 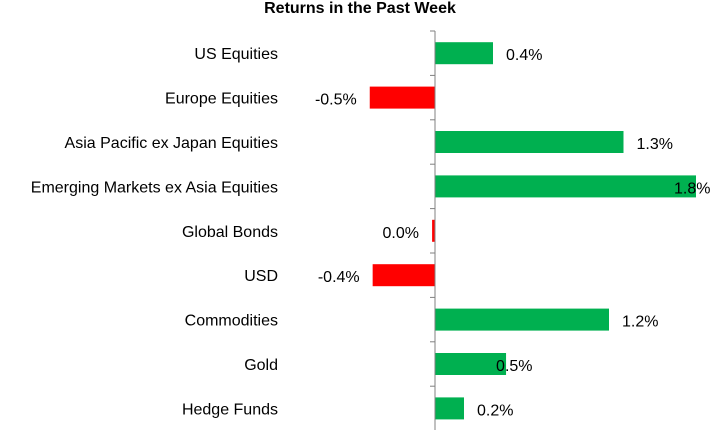 What do you see at coordinates (236, 54) in the screenshot?
I see `category-label: US Equities` at bounding box center [236, 54].